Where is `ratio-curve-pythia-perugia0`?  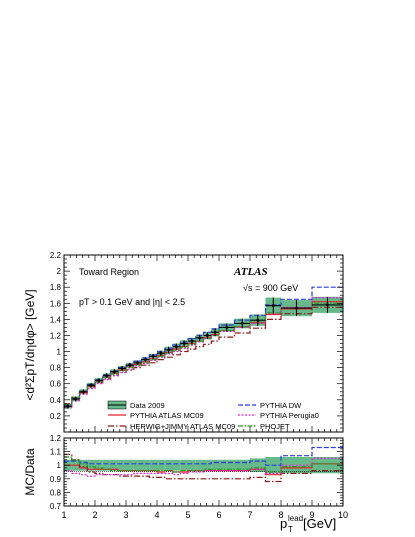 ratio-curve-pythia-perugia0 is located at coordinates (203, 467).